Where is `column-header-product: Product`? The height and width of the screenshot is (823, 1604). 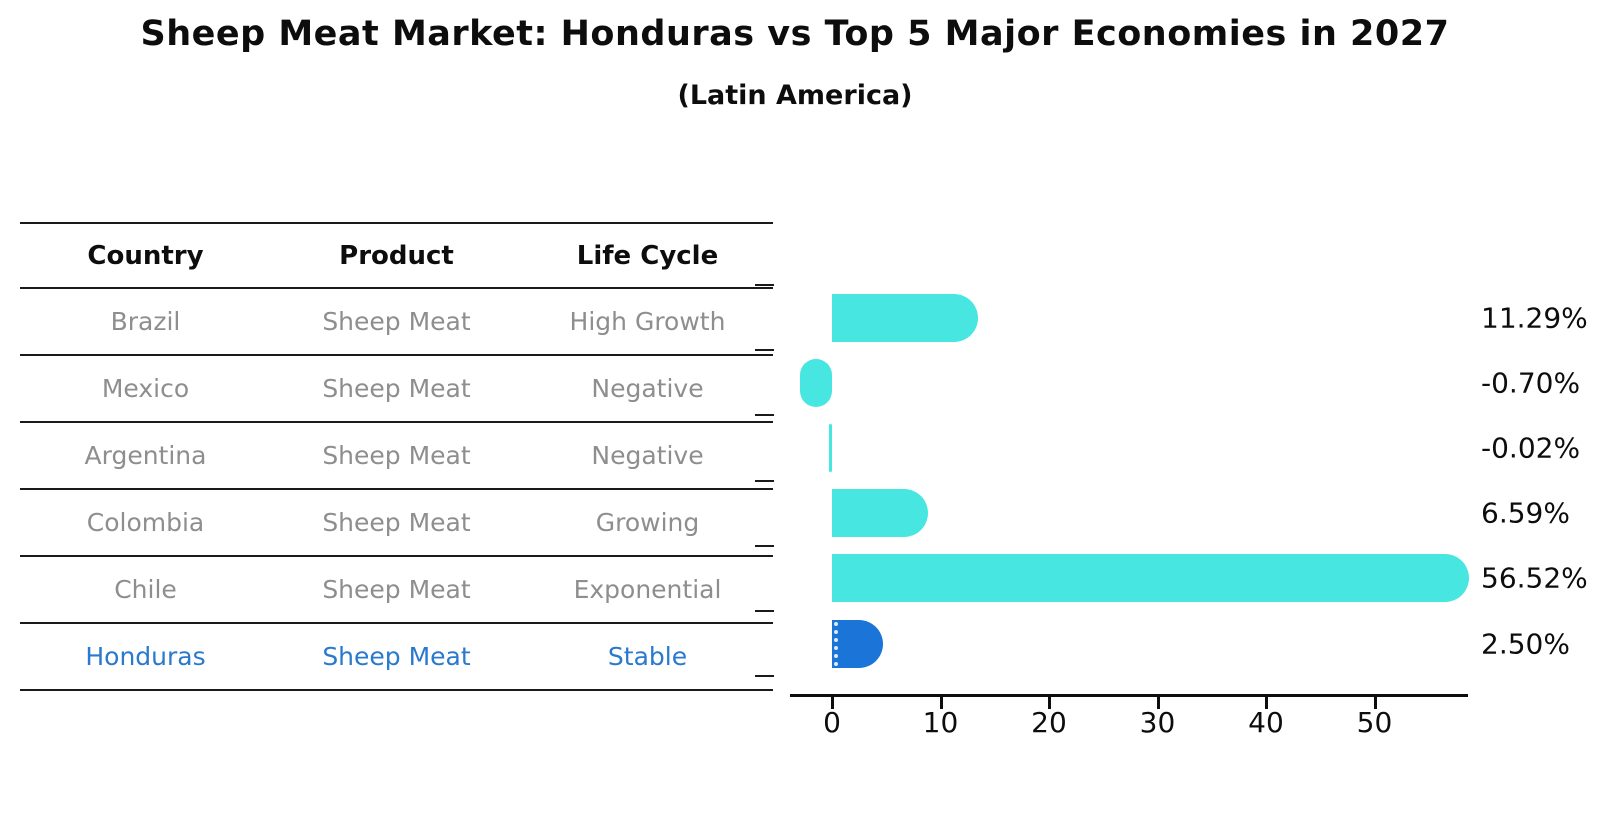 column-header-product: Product is located at coordinates (396, 255).